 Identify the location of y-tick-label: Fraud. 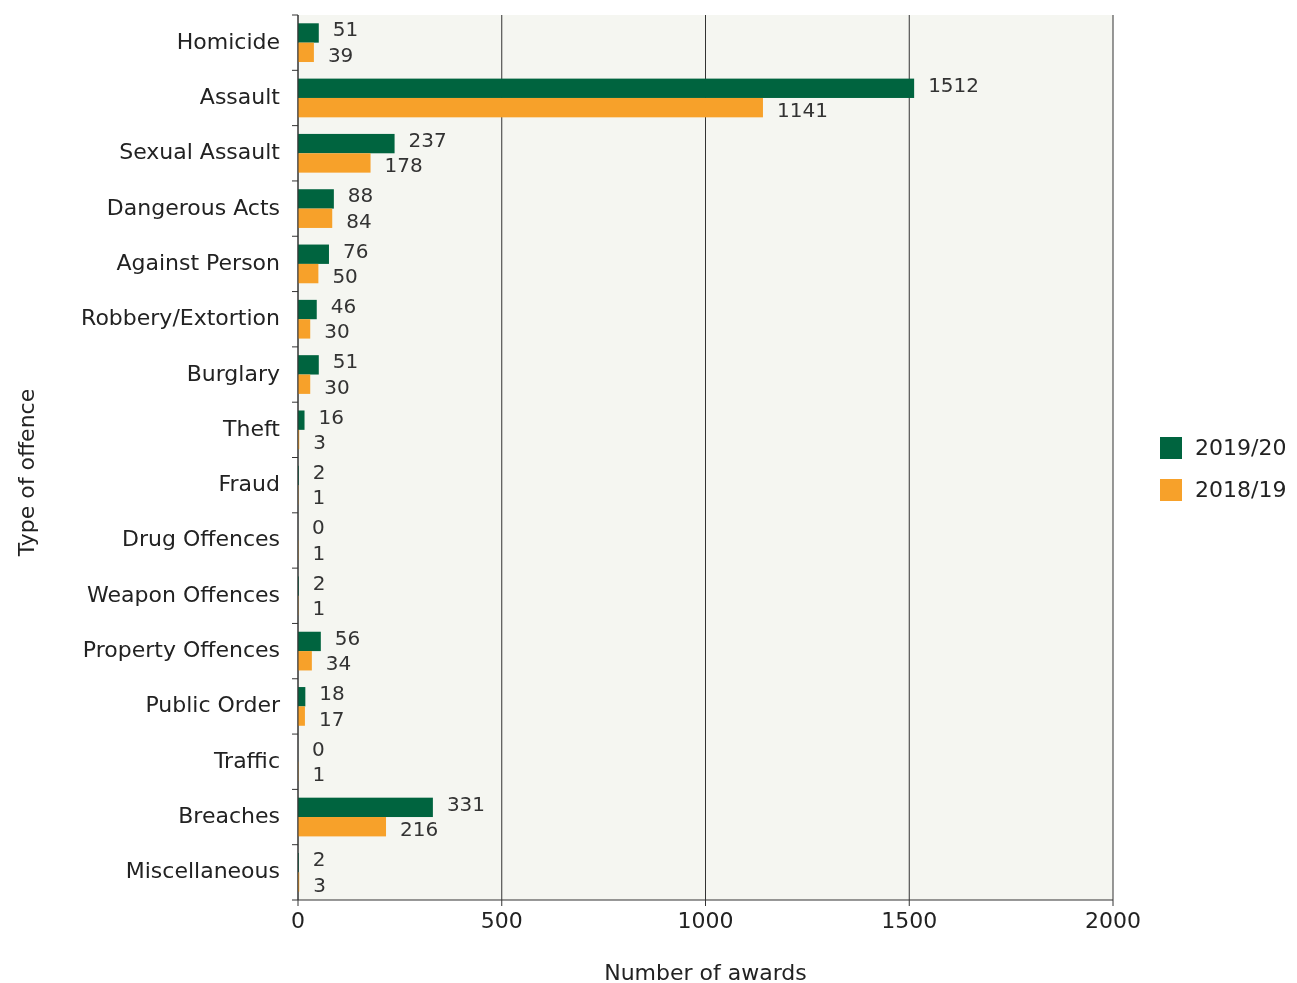
(249, 484).